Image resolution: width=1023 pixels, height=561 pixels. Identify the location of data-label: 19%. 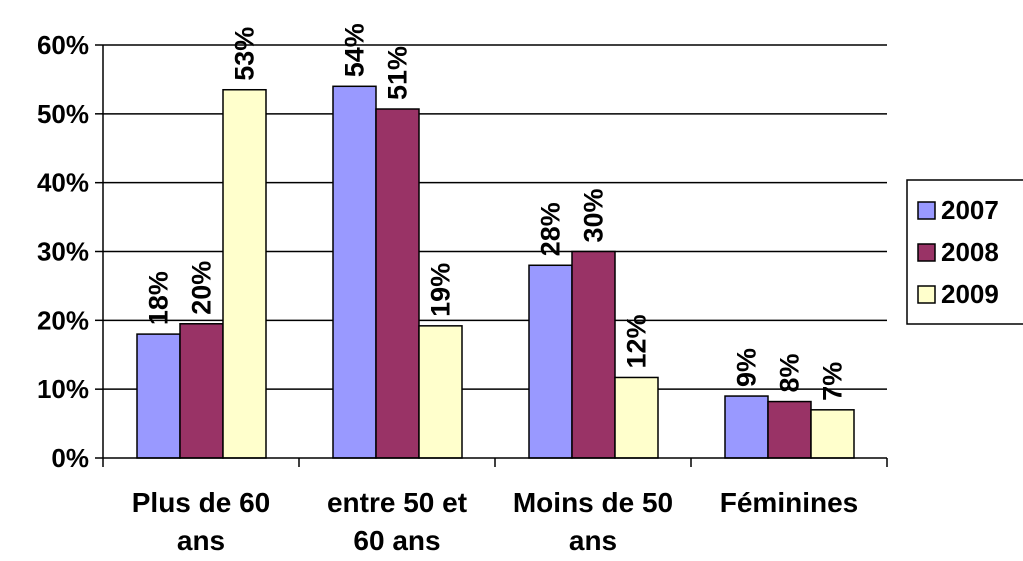
(441, 290).